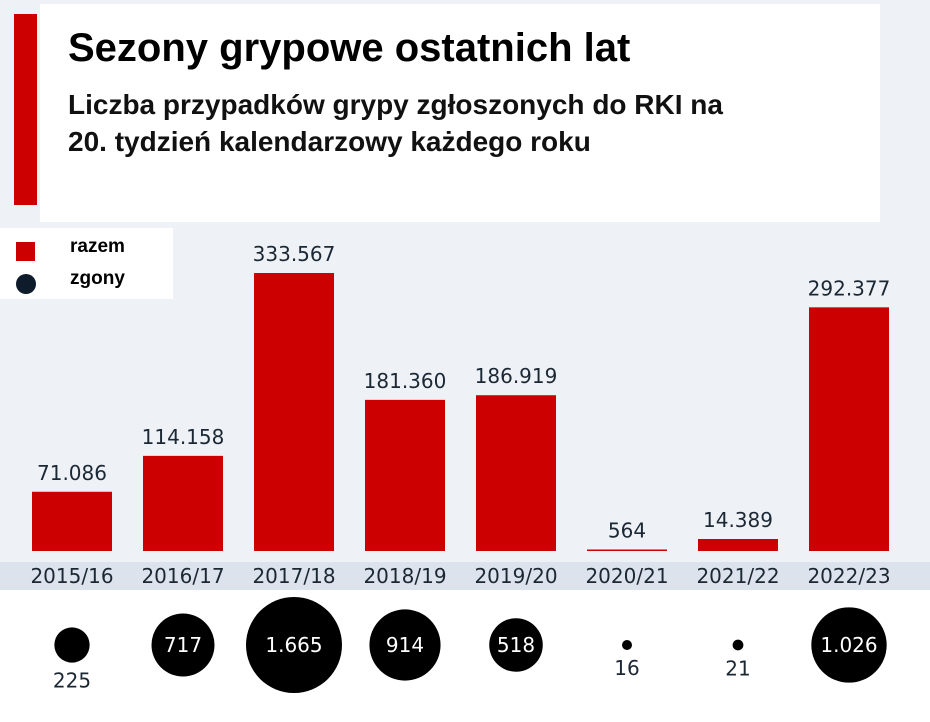  I want to click on legend-square-icon, so click(25, 251).